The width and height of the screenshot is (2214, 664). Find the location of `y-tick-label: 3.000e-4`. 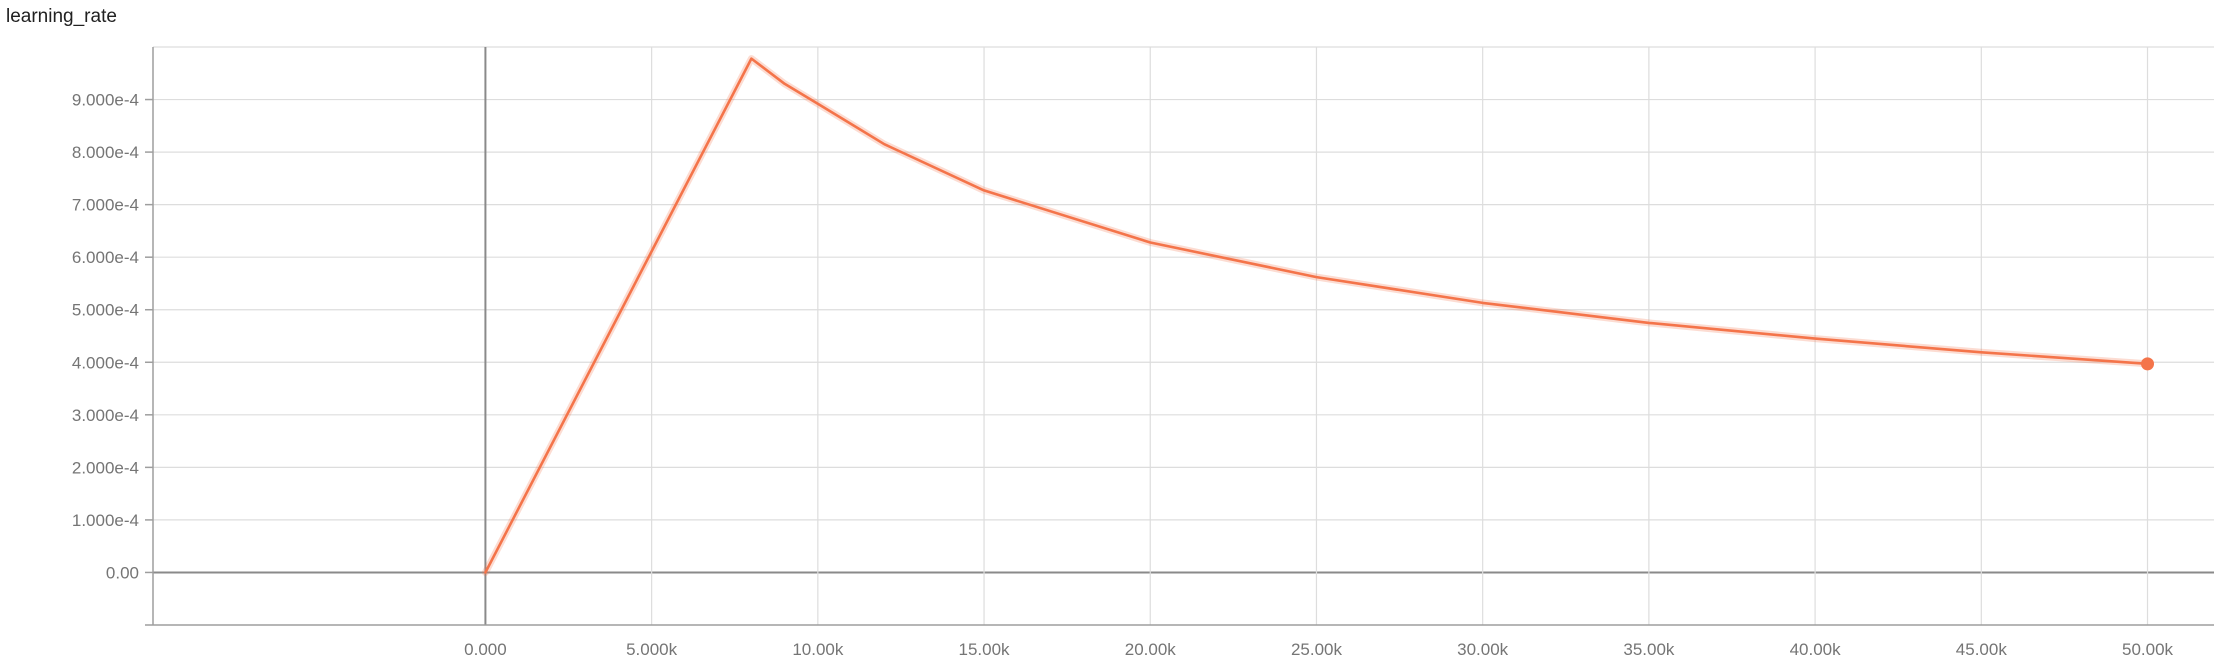

y-tick-label: 3.000e-4 is located at coordinates (105, 415).